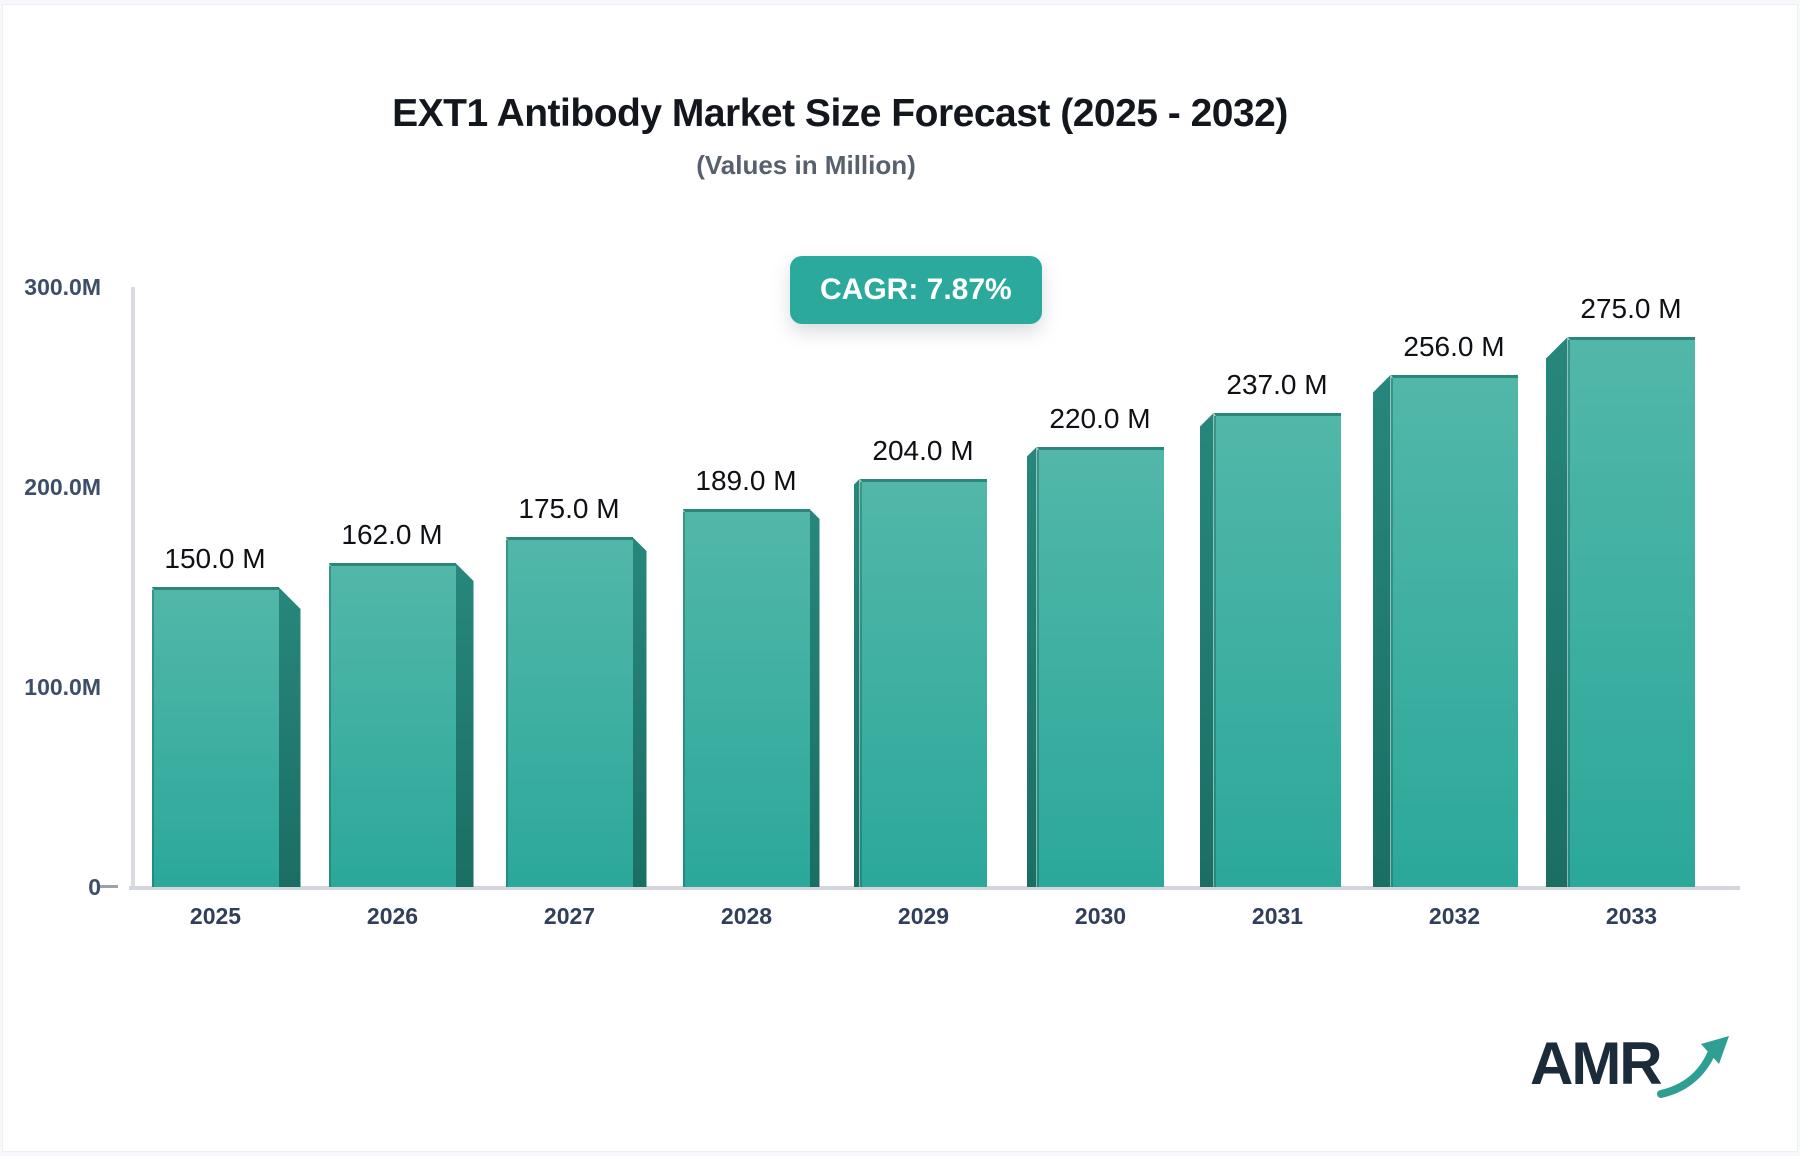 The image size is (1800, 1156). Describe the element at coordinates (923, 450) in the screenshot. I see `bar-value-label-2029: 204.0 M` at that location.